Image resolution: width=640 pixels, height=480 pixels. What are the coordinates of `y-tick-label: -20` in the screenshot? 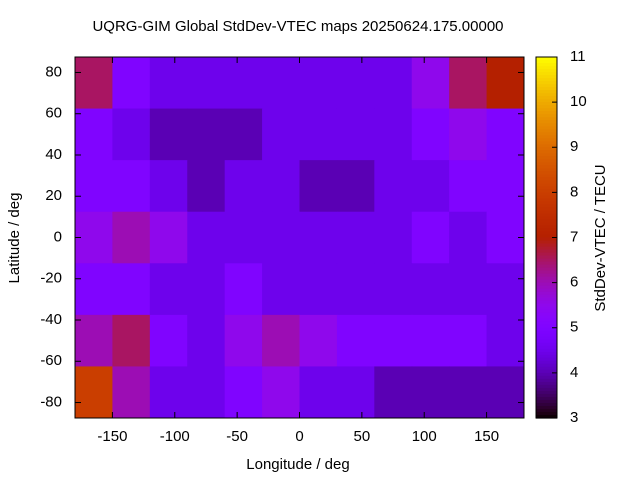 It's located at (51, 278).